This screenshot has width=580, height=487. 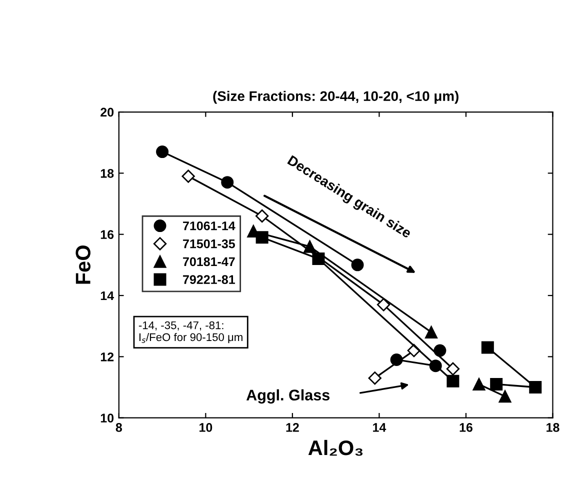 I want to click on y-tick-label: 14, so click(x=107, y=295).